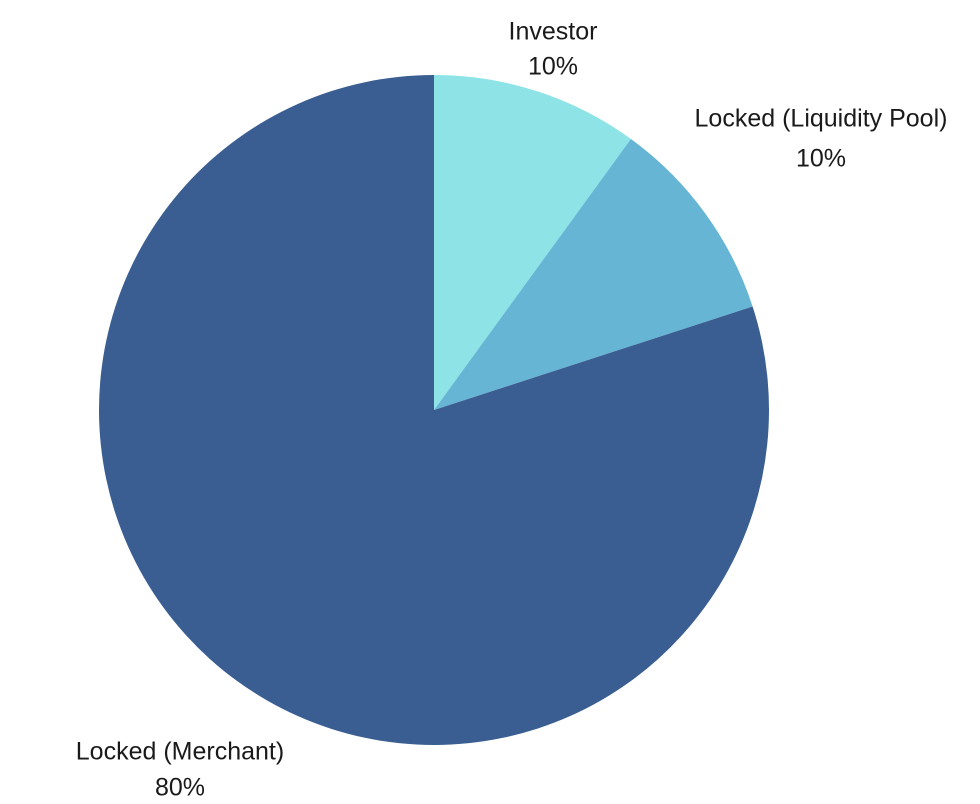 The height and width of the screenshot is (804, 980). What do you see at coordinates (553, 32) in the screenshot?
I see `slice-label-investor: Investor` at bounding box center [553, 32].